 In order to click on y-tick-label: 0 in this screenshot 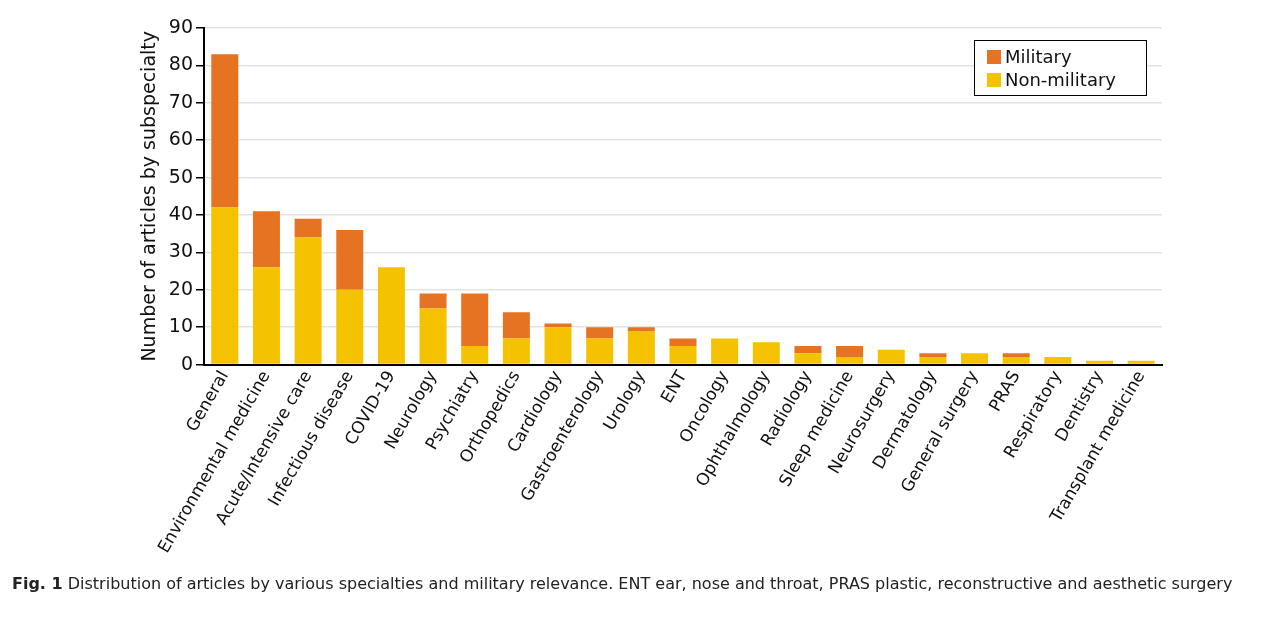, I will do `click(186, 362)`.